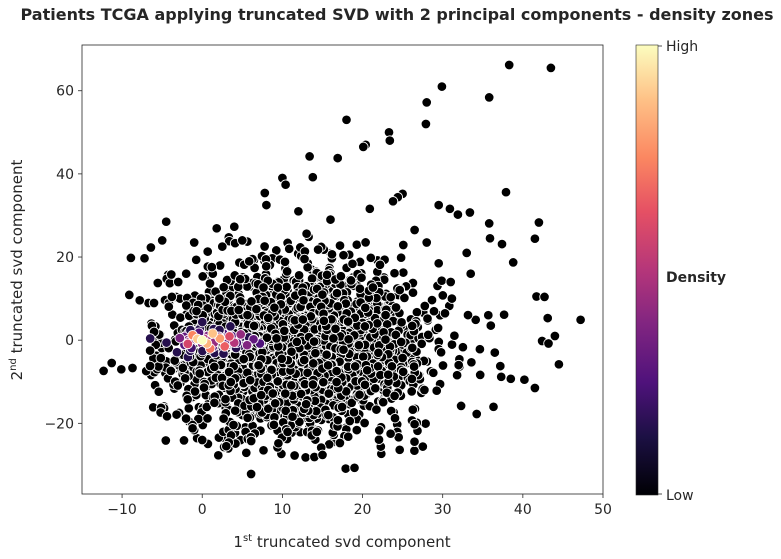  What do you see at coordinates (682, 47) in the screenshot?
I see `colorbar-high-label: High` at bounding box center [682, 47].